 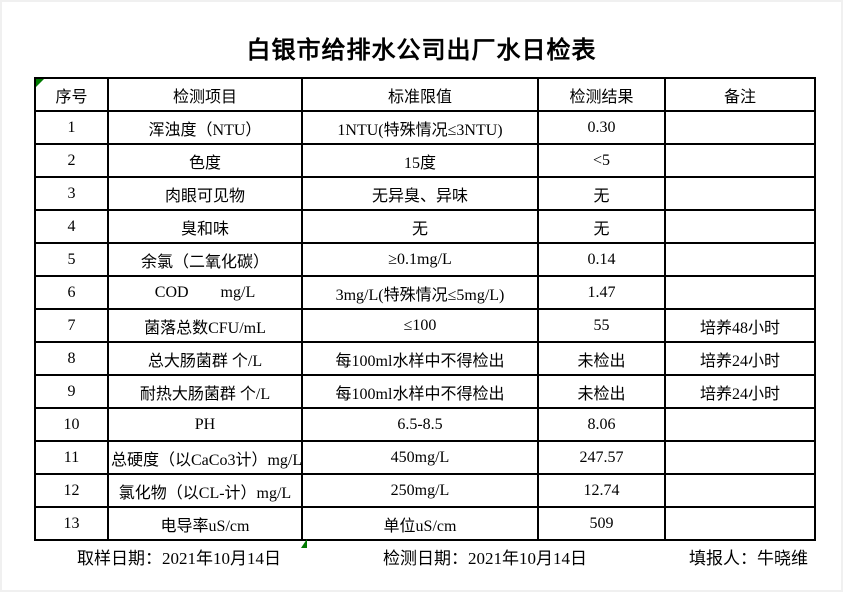 I want to click on cell-item: 臭和味, so click(x=205, y=226).